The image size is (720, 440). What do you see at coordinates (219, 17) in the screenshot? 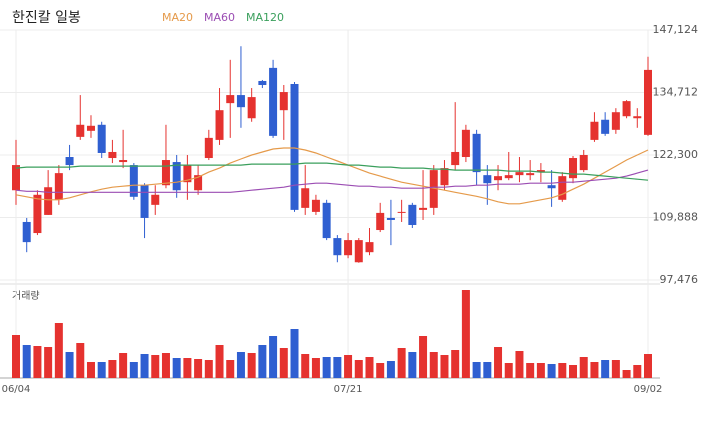
I see `legend-label: MA60` at bounding box center [219, 17].